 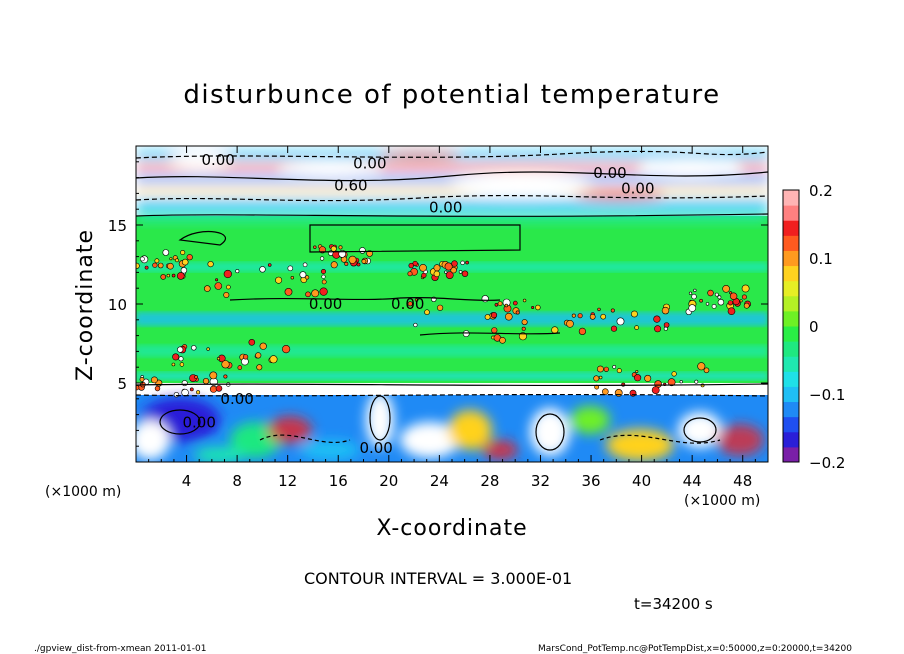 What do you see at coordinates (451, 528) in the screenshot?
I see `x-axis-label: X-coordinate` at bounding box center [451, 528].